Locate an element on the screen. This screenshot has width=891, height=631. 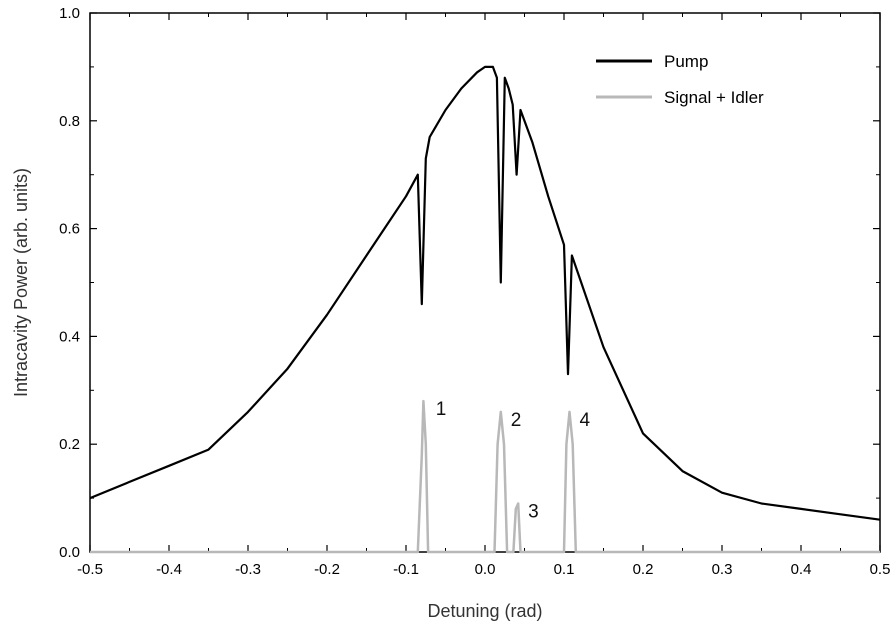
x-tick-label: 0.3 is located at coordinates (722, 569).